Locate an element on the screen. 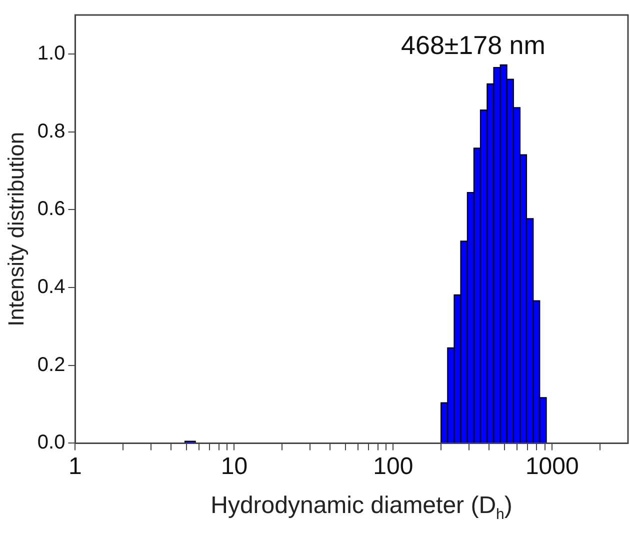 The image size is (630, 533). y-tick-label: 0.8 is located at coordinates (51, 131).